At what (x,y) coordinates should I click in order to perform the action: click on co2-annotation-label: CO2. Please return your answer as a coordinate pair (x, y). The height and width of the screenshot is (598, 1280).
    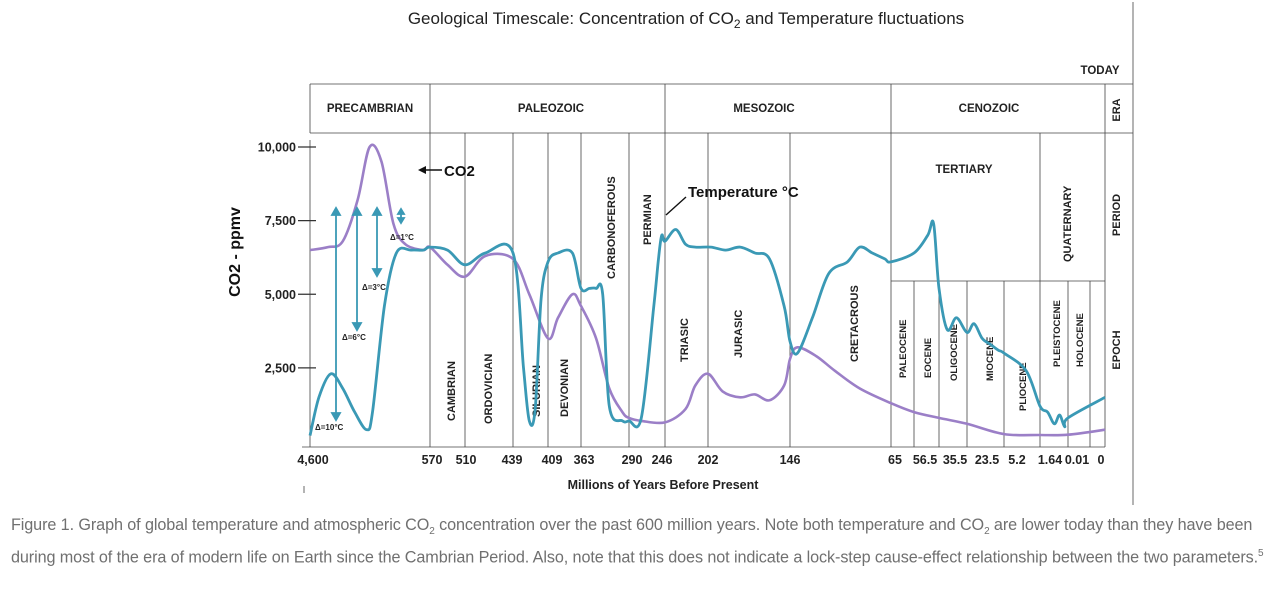
    Looking at the image, I should click on (459, 171).